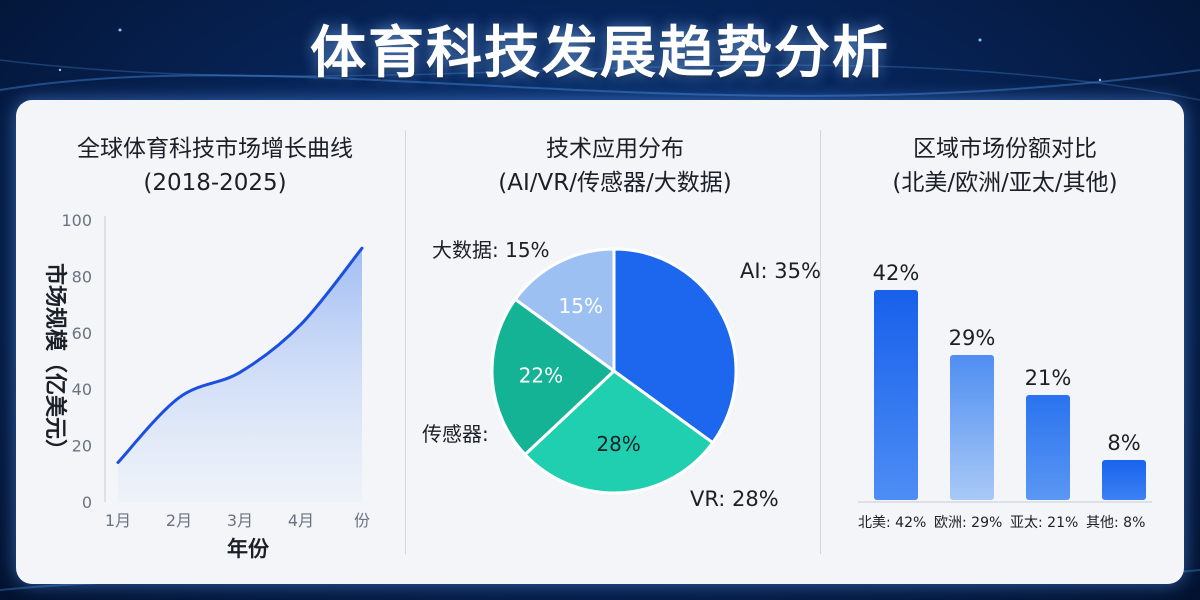 This screenshot has width=1200, height=600. What do you see at coordinates (615, 149) in the screenshot?
I see `pie-chart-title: 技术应用分布` at bounding box center [615, 149].